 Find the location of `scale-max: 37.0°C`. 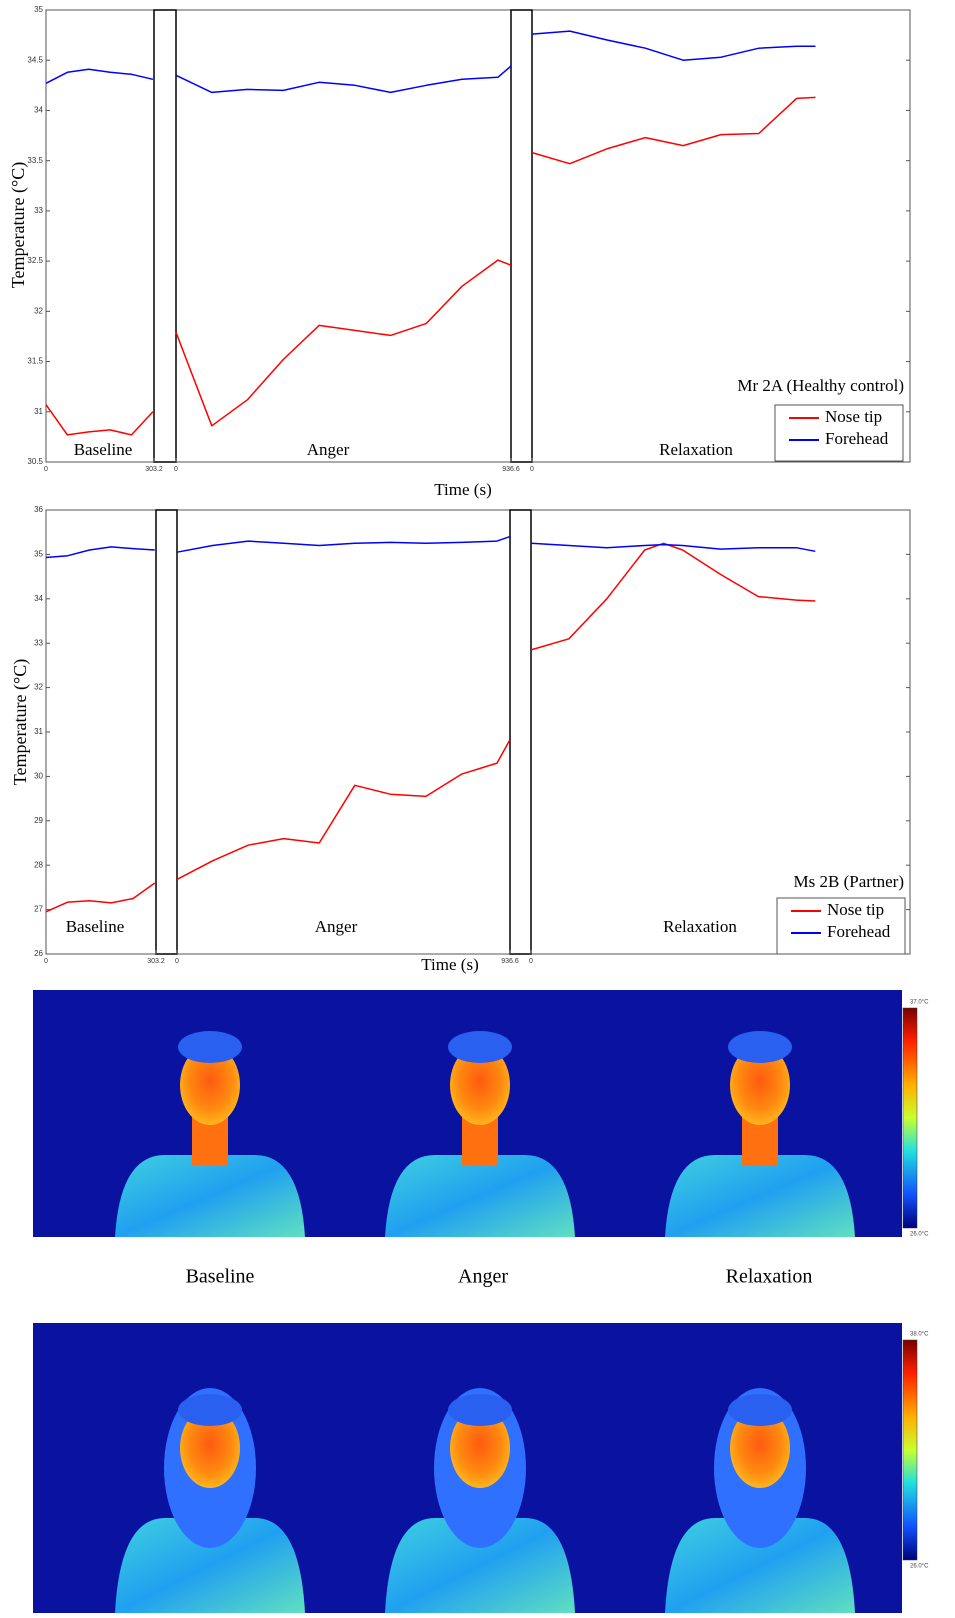

scale-max: 37.0°C is located at coordinates (919, 1003).